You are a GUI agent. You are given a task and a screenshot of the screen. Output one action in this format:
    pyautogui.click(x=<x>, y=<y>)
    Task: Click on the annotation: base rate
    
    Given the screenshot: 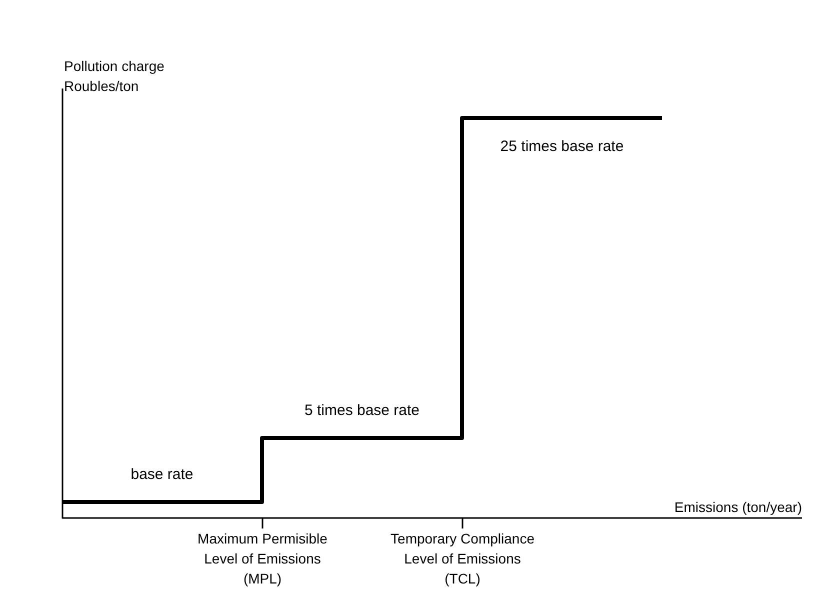 What is the action you would take?
    pyautogui.click(x=162, y=474)
    